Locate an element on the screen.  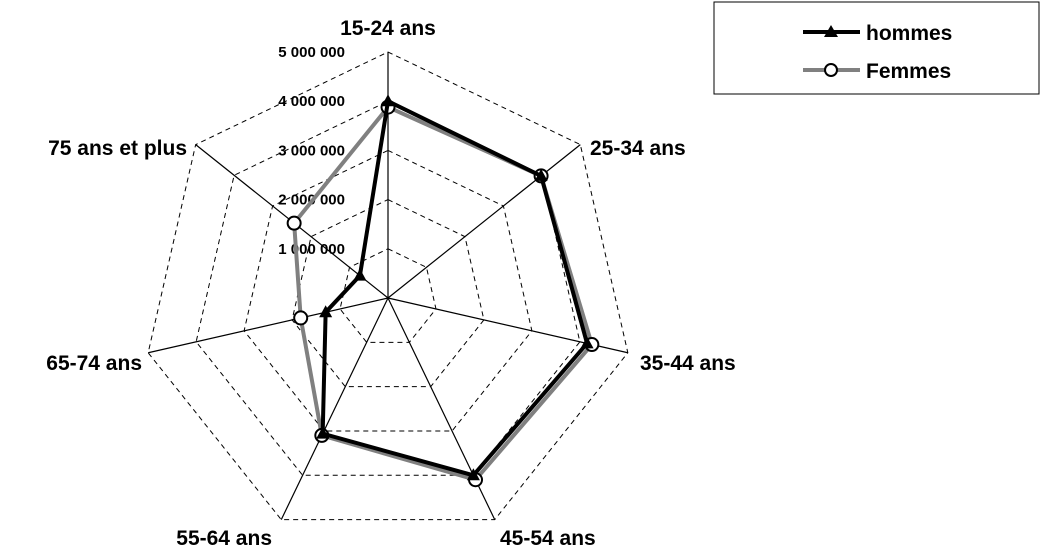
category-label-45-54: 45-54 ans is located at coordinates (548, 538).